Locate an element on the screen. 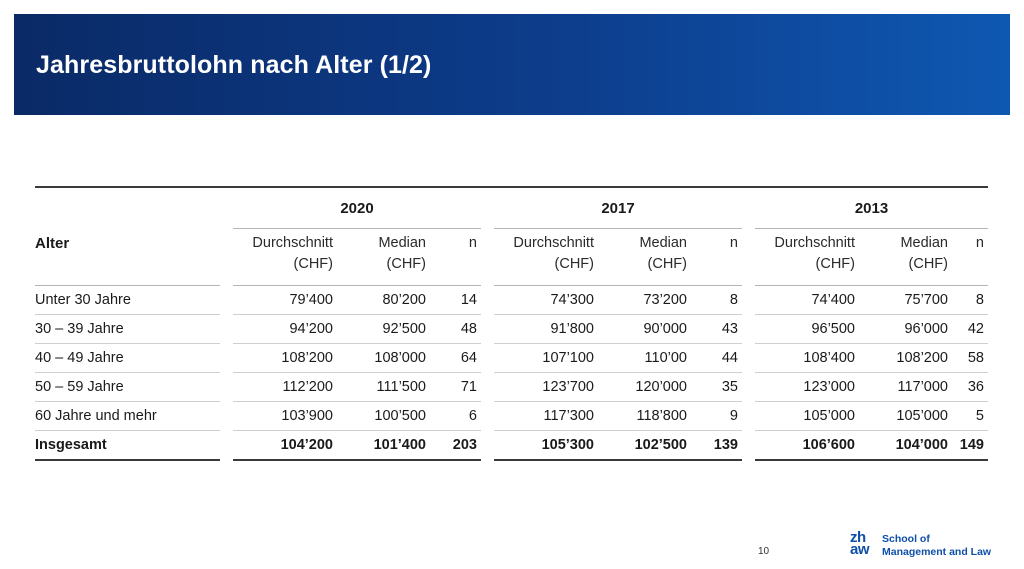 Image resolution: width=1024 pixels, height=569 pixels. avg-cell: 112’200 is located at coordinates (285, 387).